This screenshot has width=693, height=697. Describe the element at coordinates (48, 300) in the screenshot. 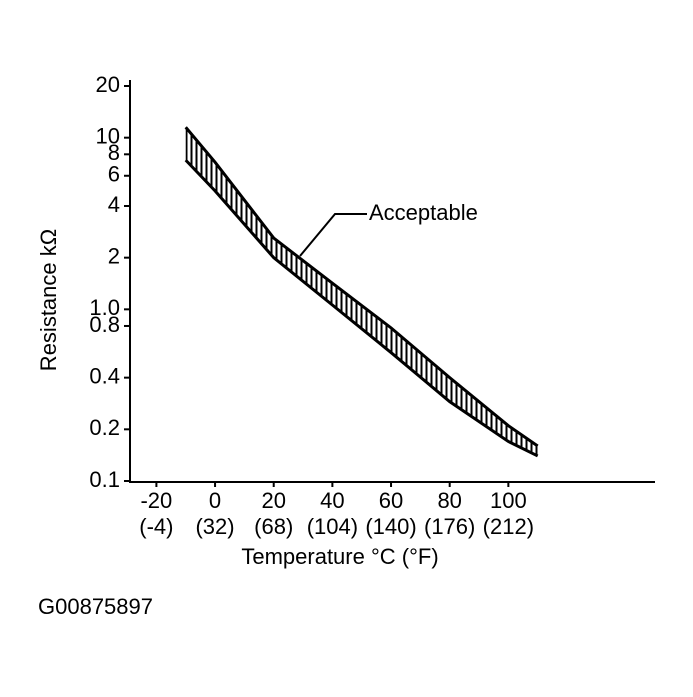

I see `y-axis-title: Resistance kΩ` at that location.